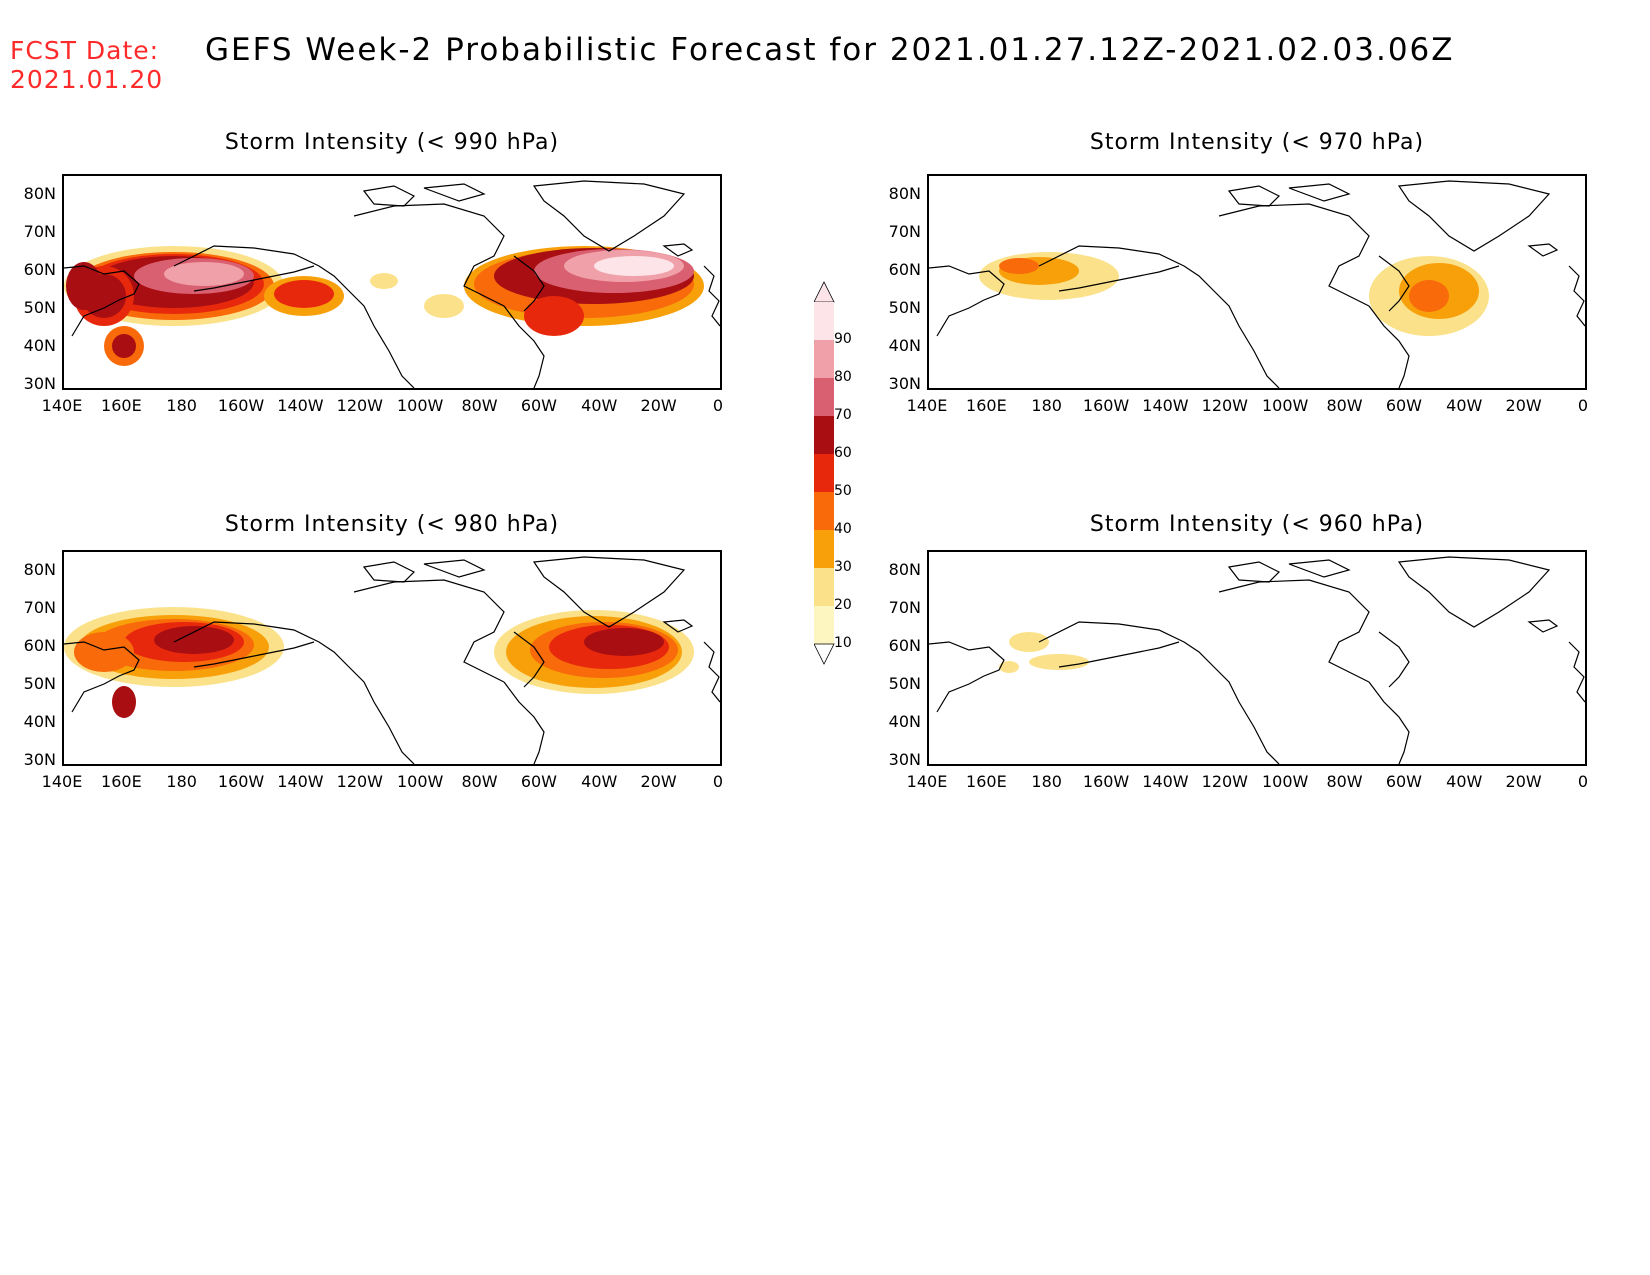 Image resolution: width=1650 pixels, height=1275 pixels. I want to click on colorbar-tick-label: 40, so click(843, 529).